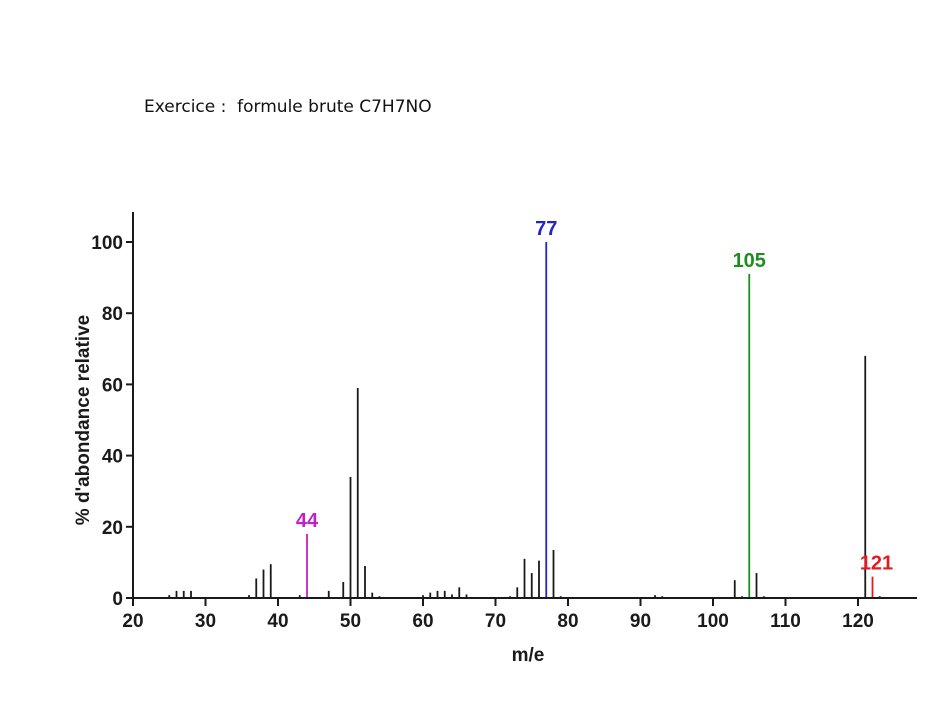 The image size is (937, 705). I want to click on y-tick-label: 100, so click(107, 243).